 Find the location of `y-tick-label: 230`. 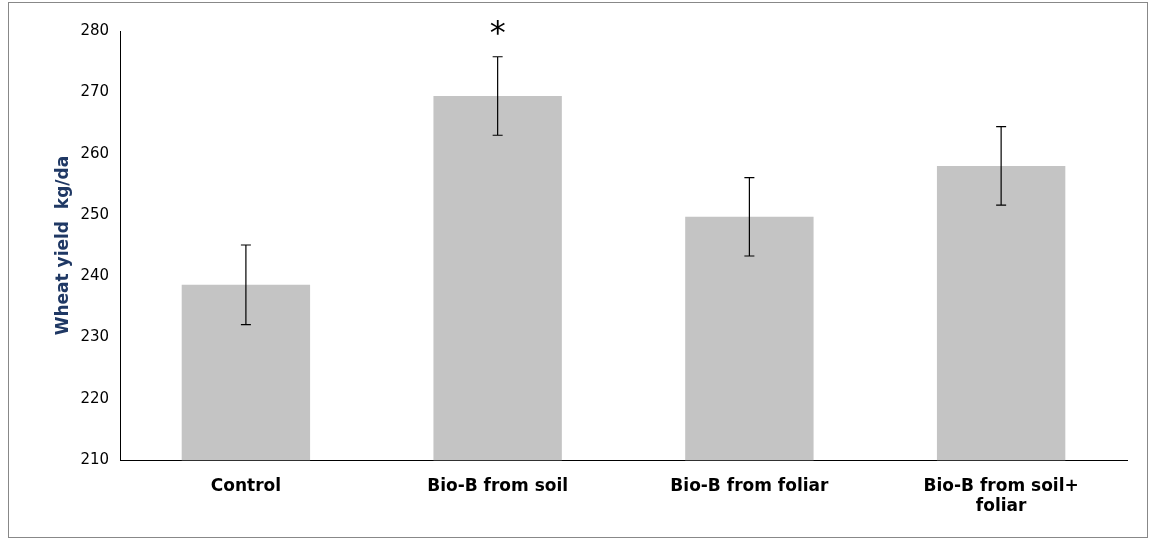

y-tick-label: 230 is located at coordinates (95, 336).